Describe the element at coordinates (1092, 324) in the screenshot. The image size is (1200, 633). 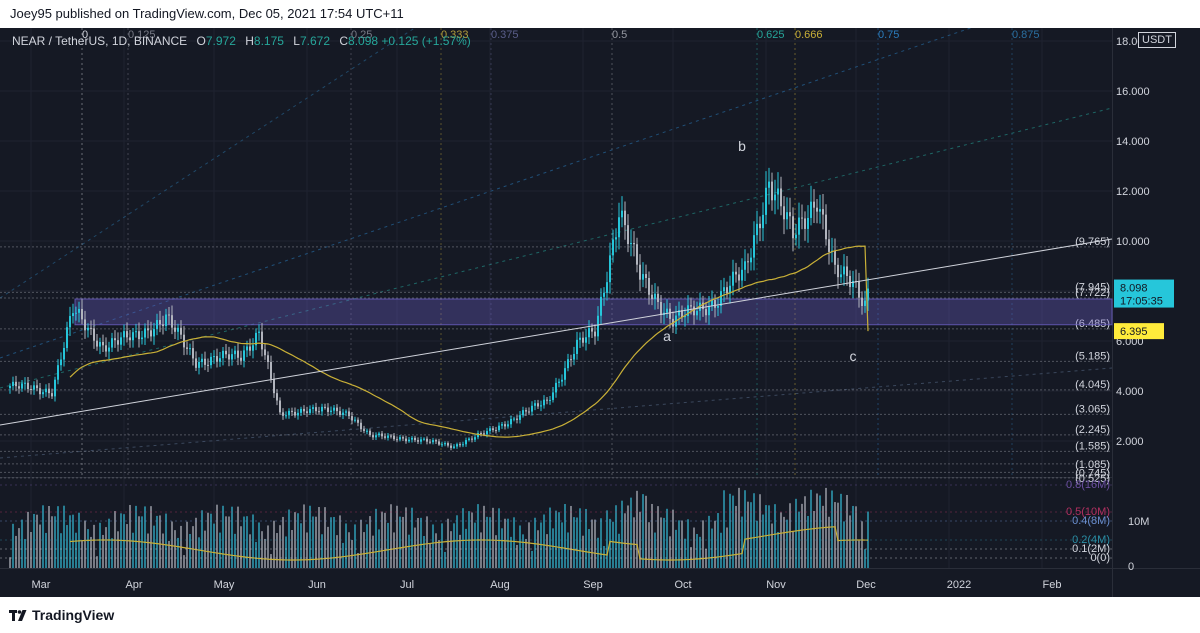
I see `fib-level-label: (6.485)` at that location.